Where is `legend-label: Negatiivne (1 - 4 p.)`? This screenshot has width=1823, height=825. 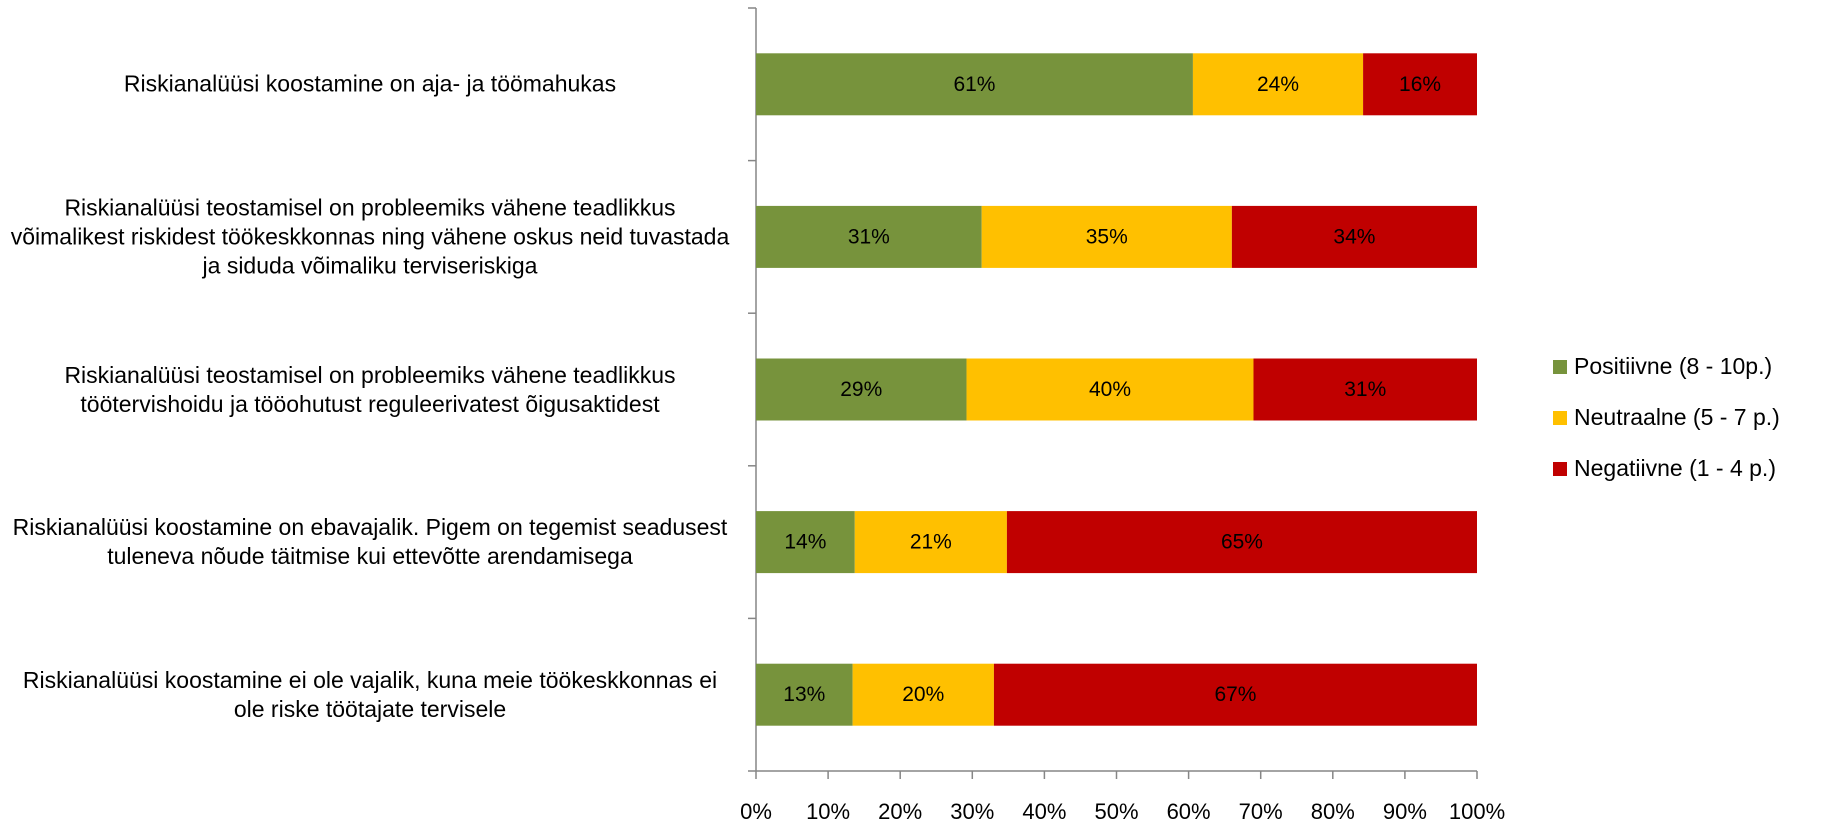
legend-label: Negatiivne (1 - 4 p.) is located at coordinates (1675, 468).